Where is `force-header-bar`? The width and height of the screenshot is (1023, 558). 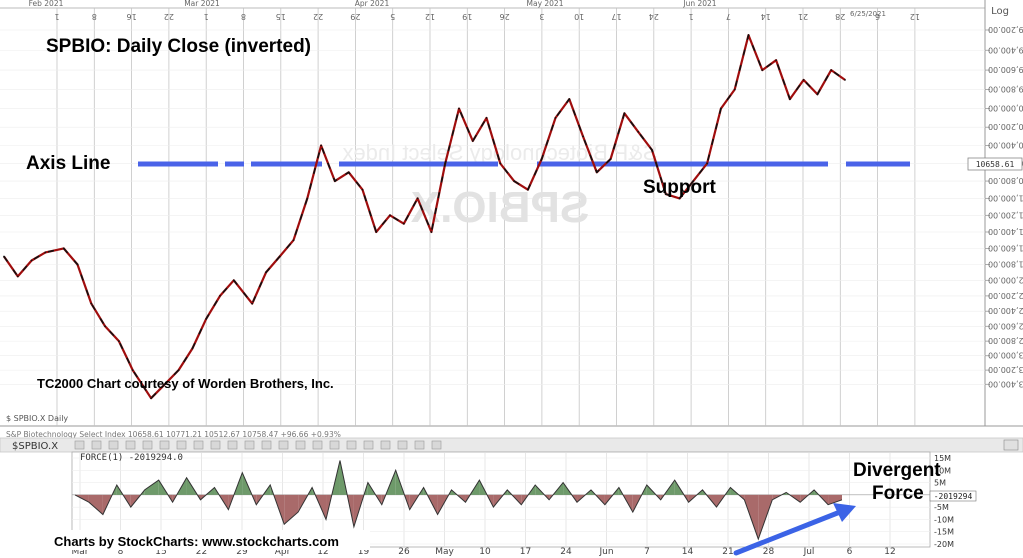 force-header-bar is located at coordinates (511, 445).